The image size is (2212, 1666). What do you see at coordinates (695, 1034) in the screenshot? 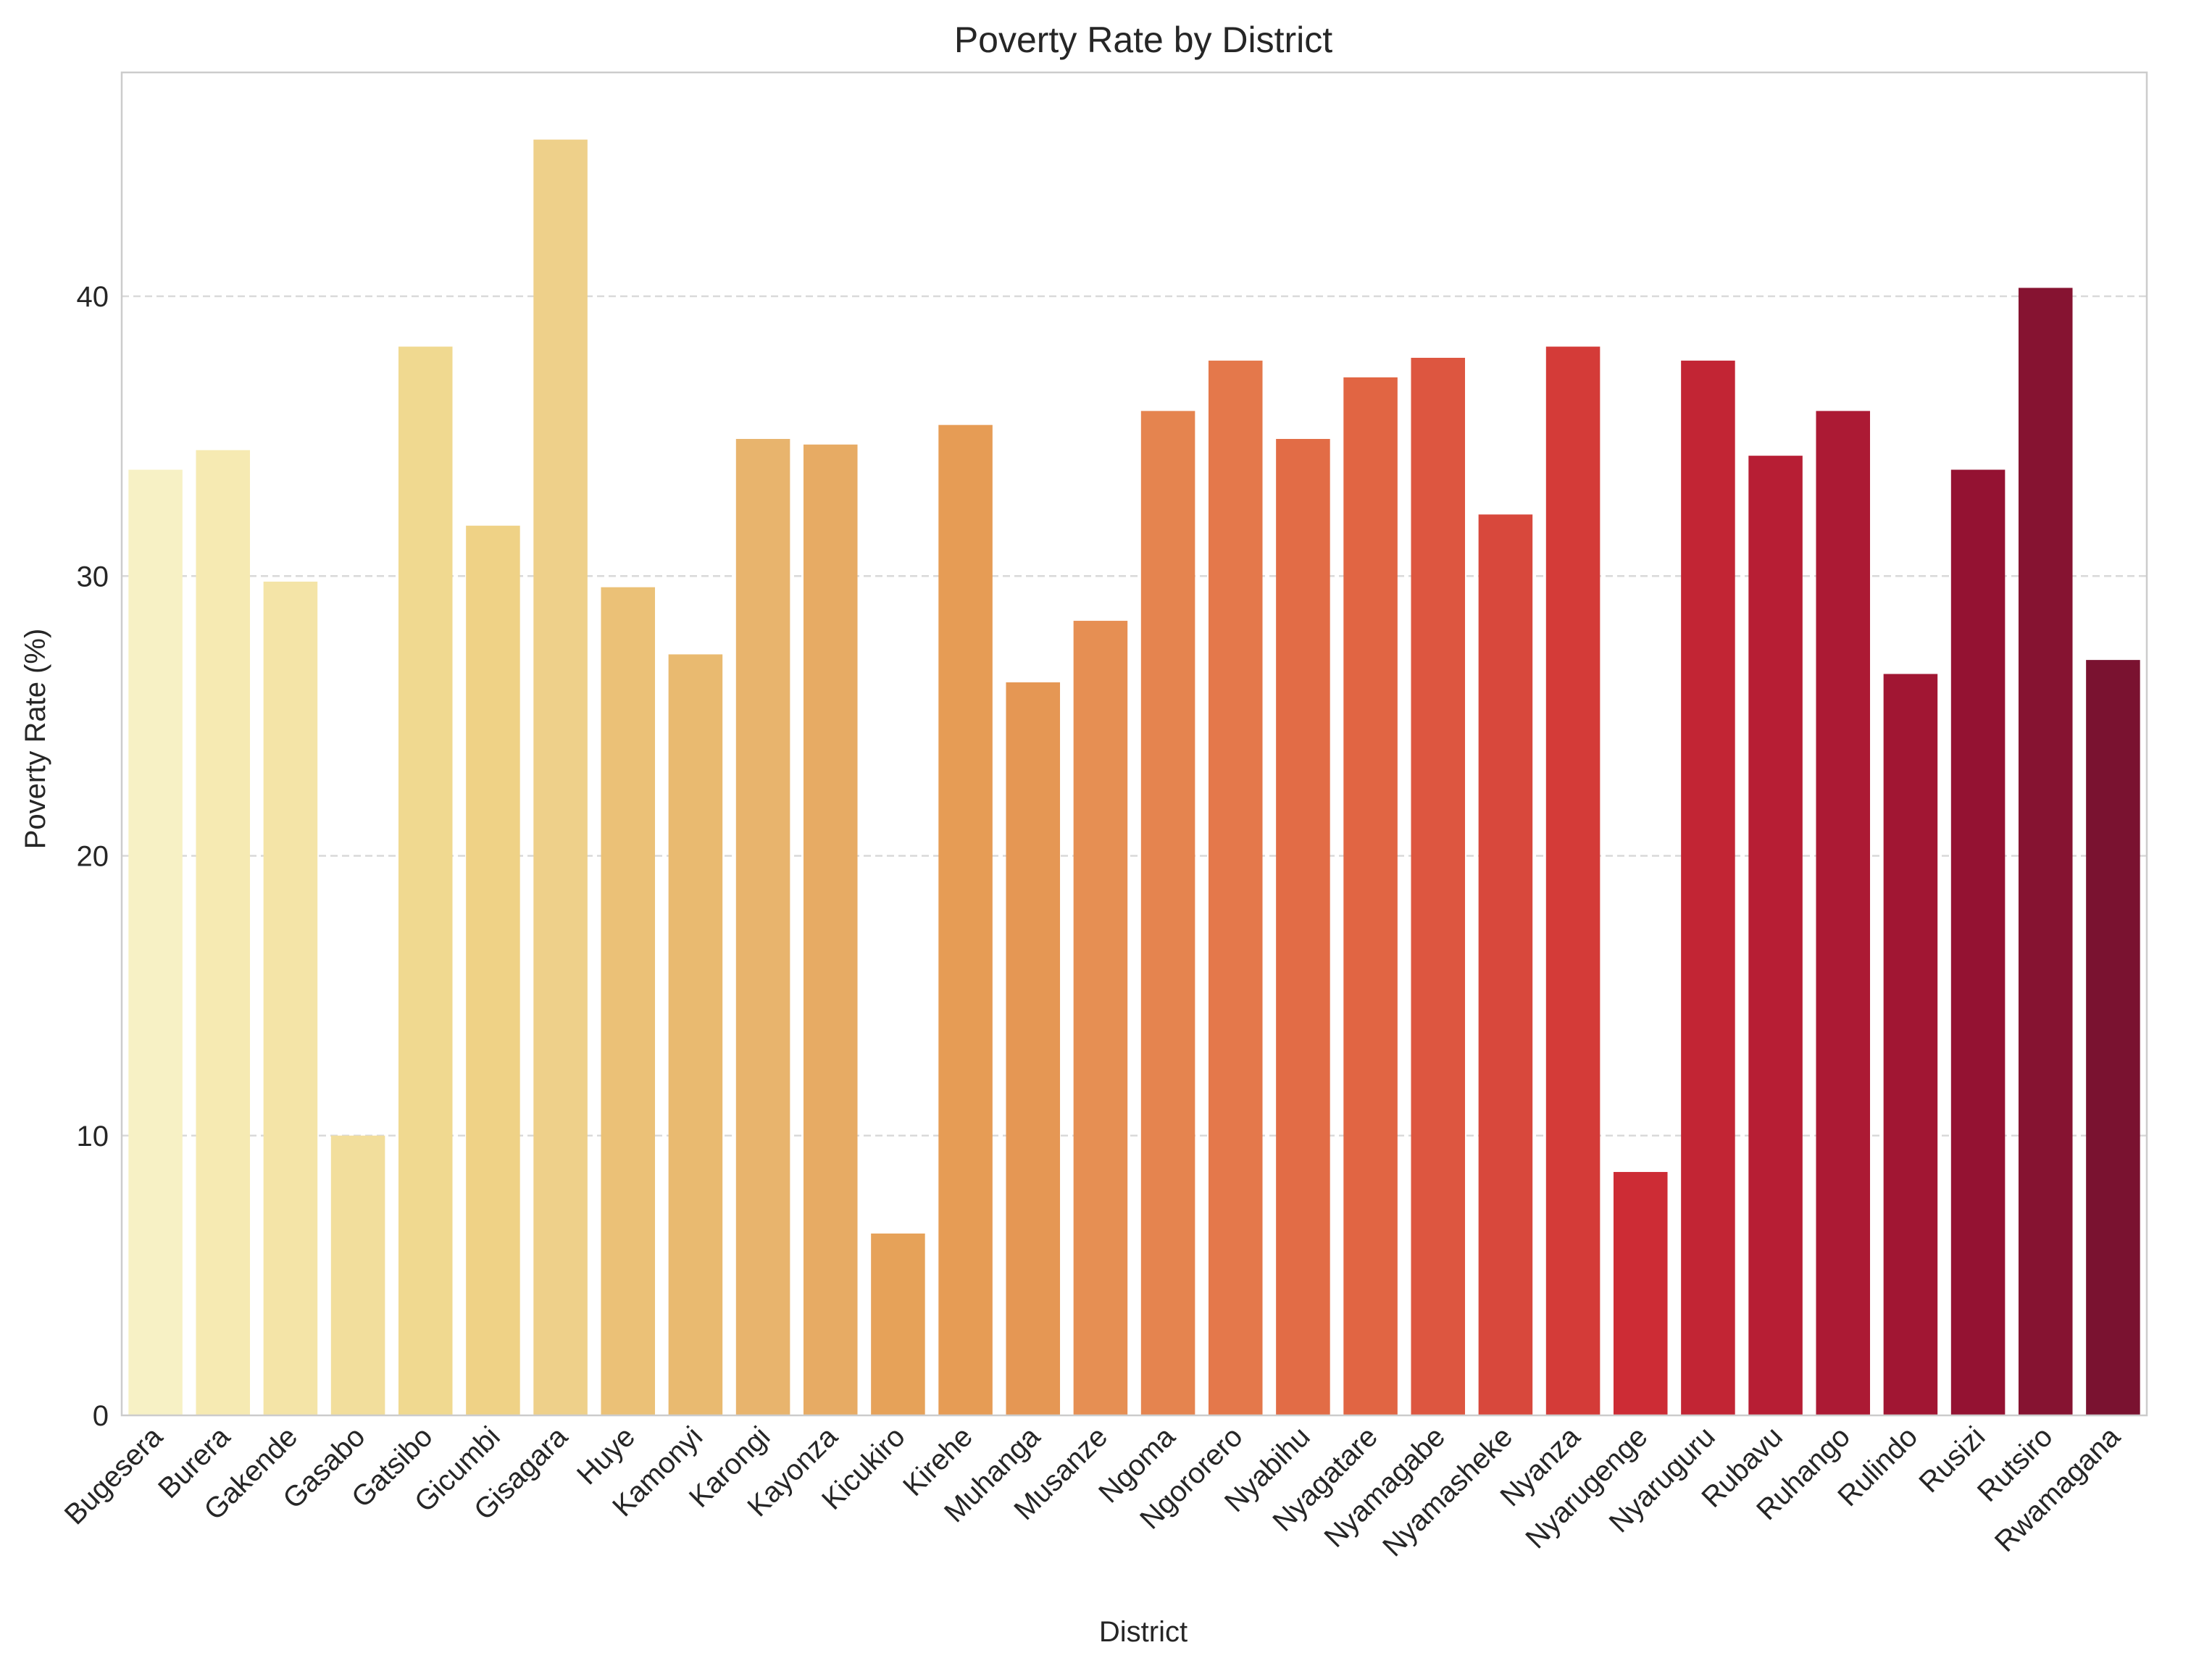
I see `bar-kamonyi` at bounding box center [695, 1034].